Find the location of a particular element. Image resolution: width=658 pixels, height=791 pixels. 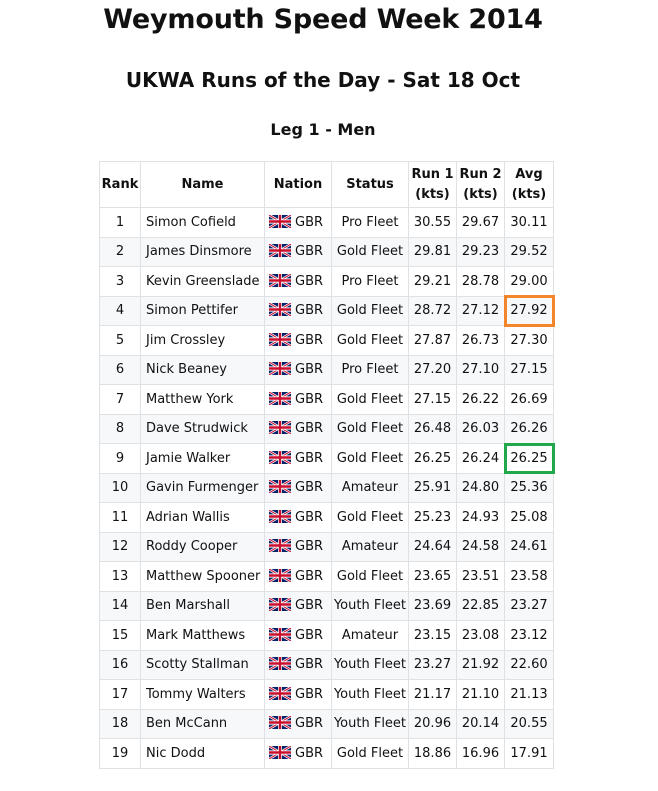

avg-cell: 27.30 is located at coordinates (529, 340).